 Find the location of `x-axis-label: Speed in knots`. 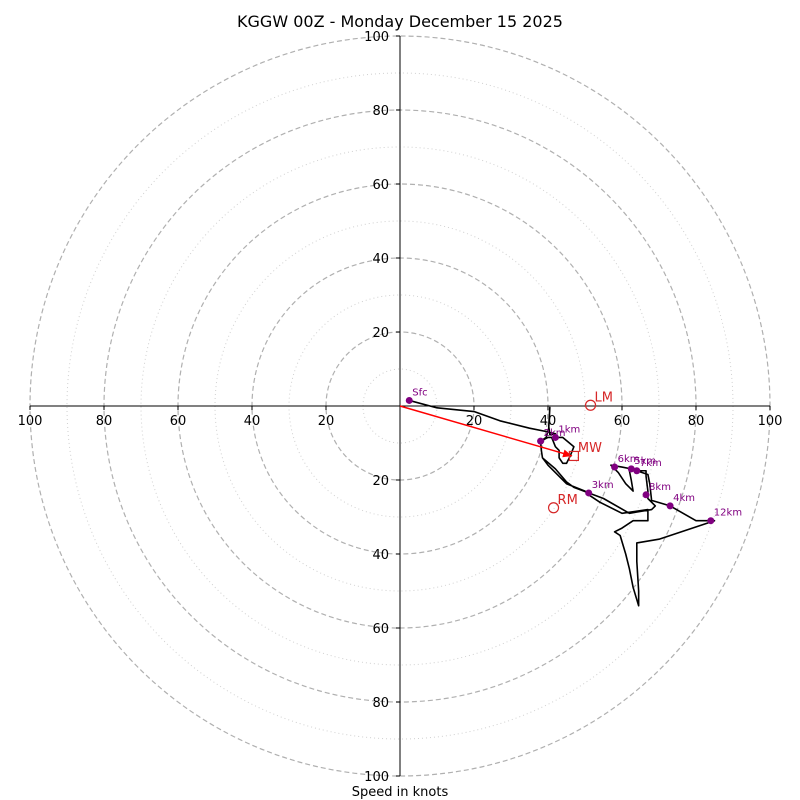

x-axis-label: Speed in knots is located at coordinates (400, 792).